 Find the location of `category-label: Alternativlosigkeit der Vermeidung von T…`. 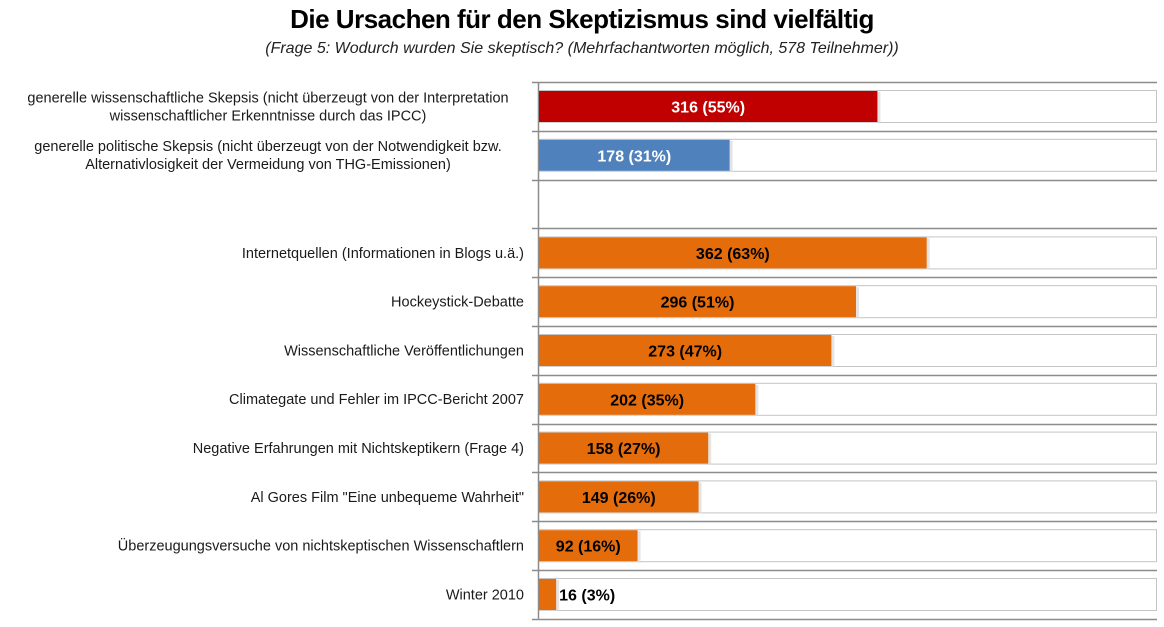

category-label: Alternativlosigkeit der Vermeidung von T… is located at coordinates (268, 165).